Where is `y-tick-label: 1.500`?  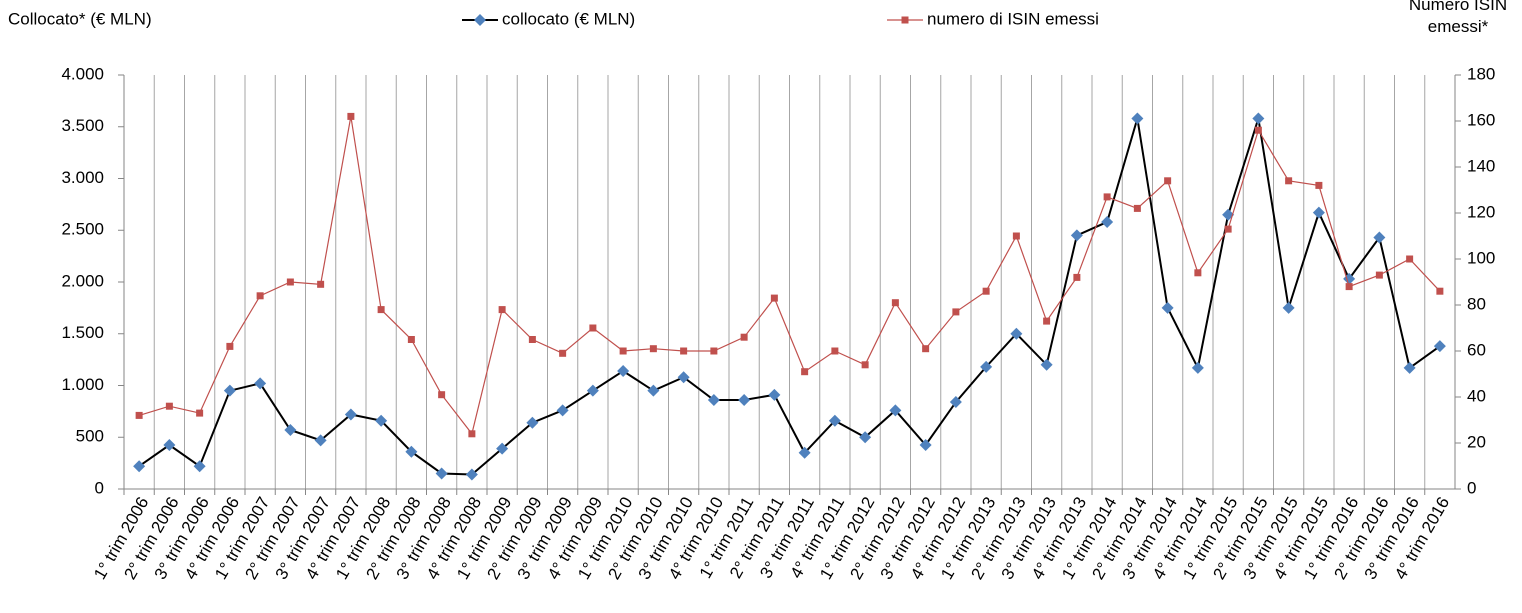 y-tick-label: 1.500 is located at coordinates (82, 332).